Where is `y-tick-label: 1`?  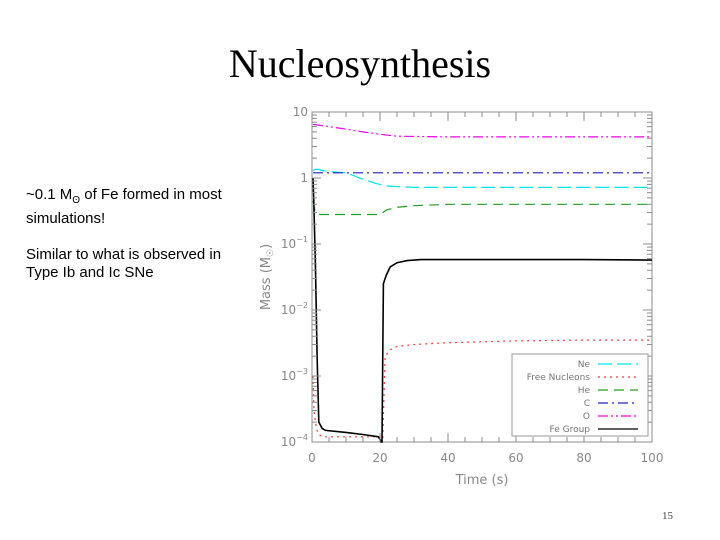 y-tick-label: 1 is located at coordinates (304, 178).